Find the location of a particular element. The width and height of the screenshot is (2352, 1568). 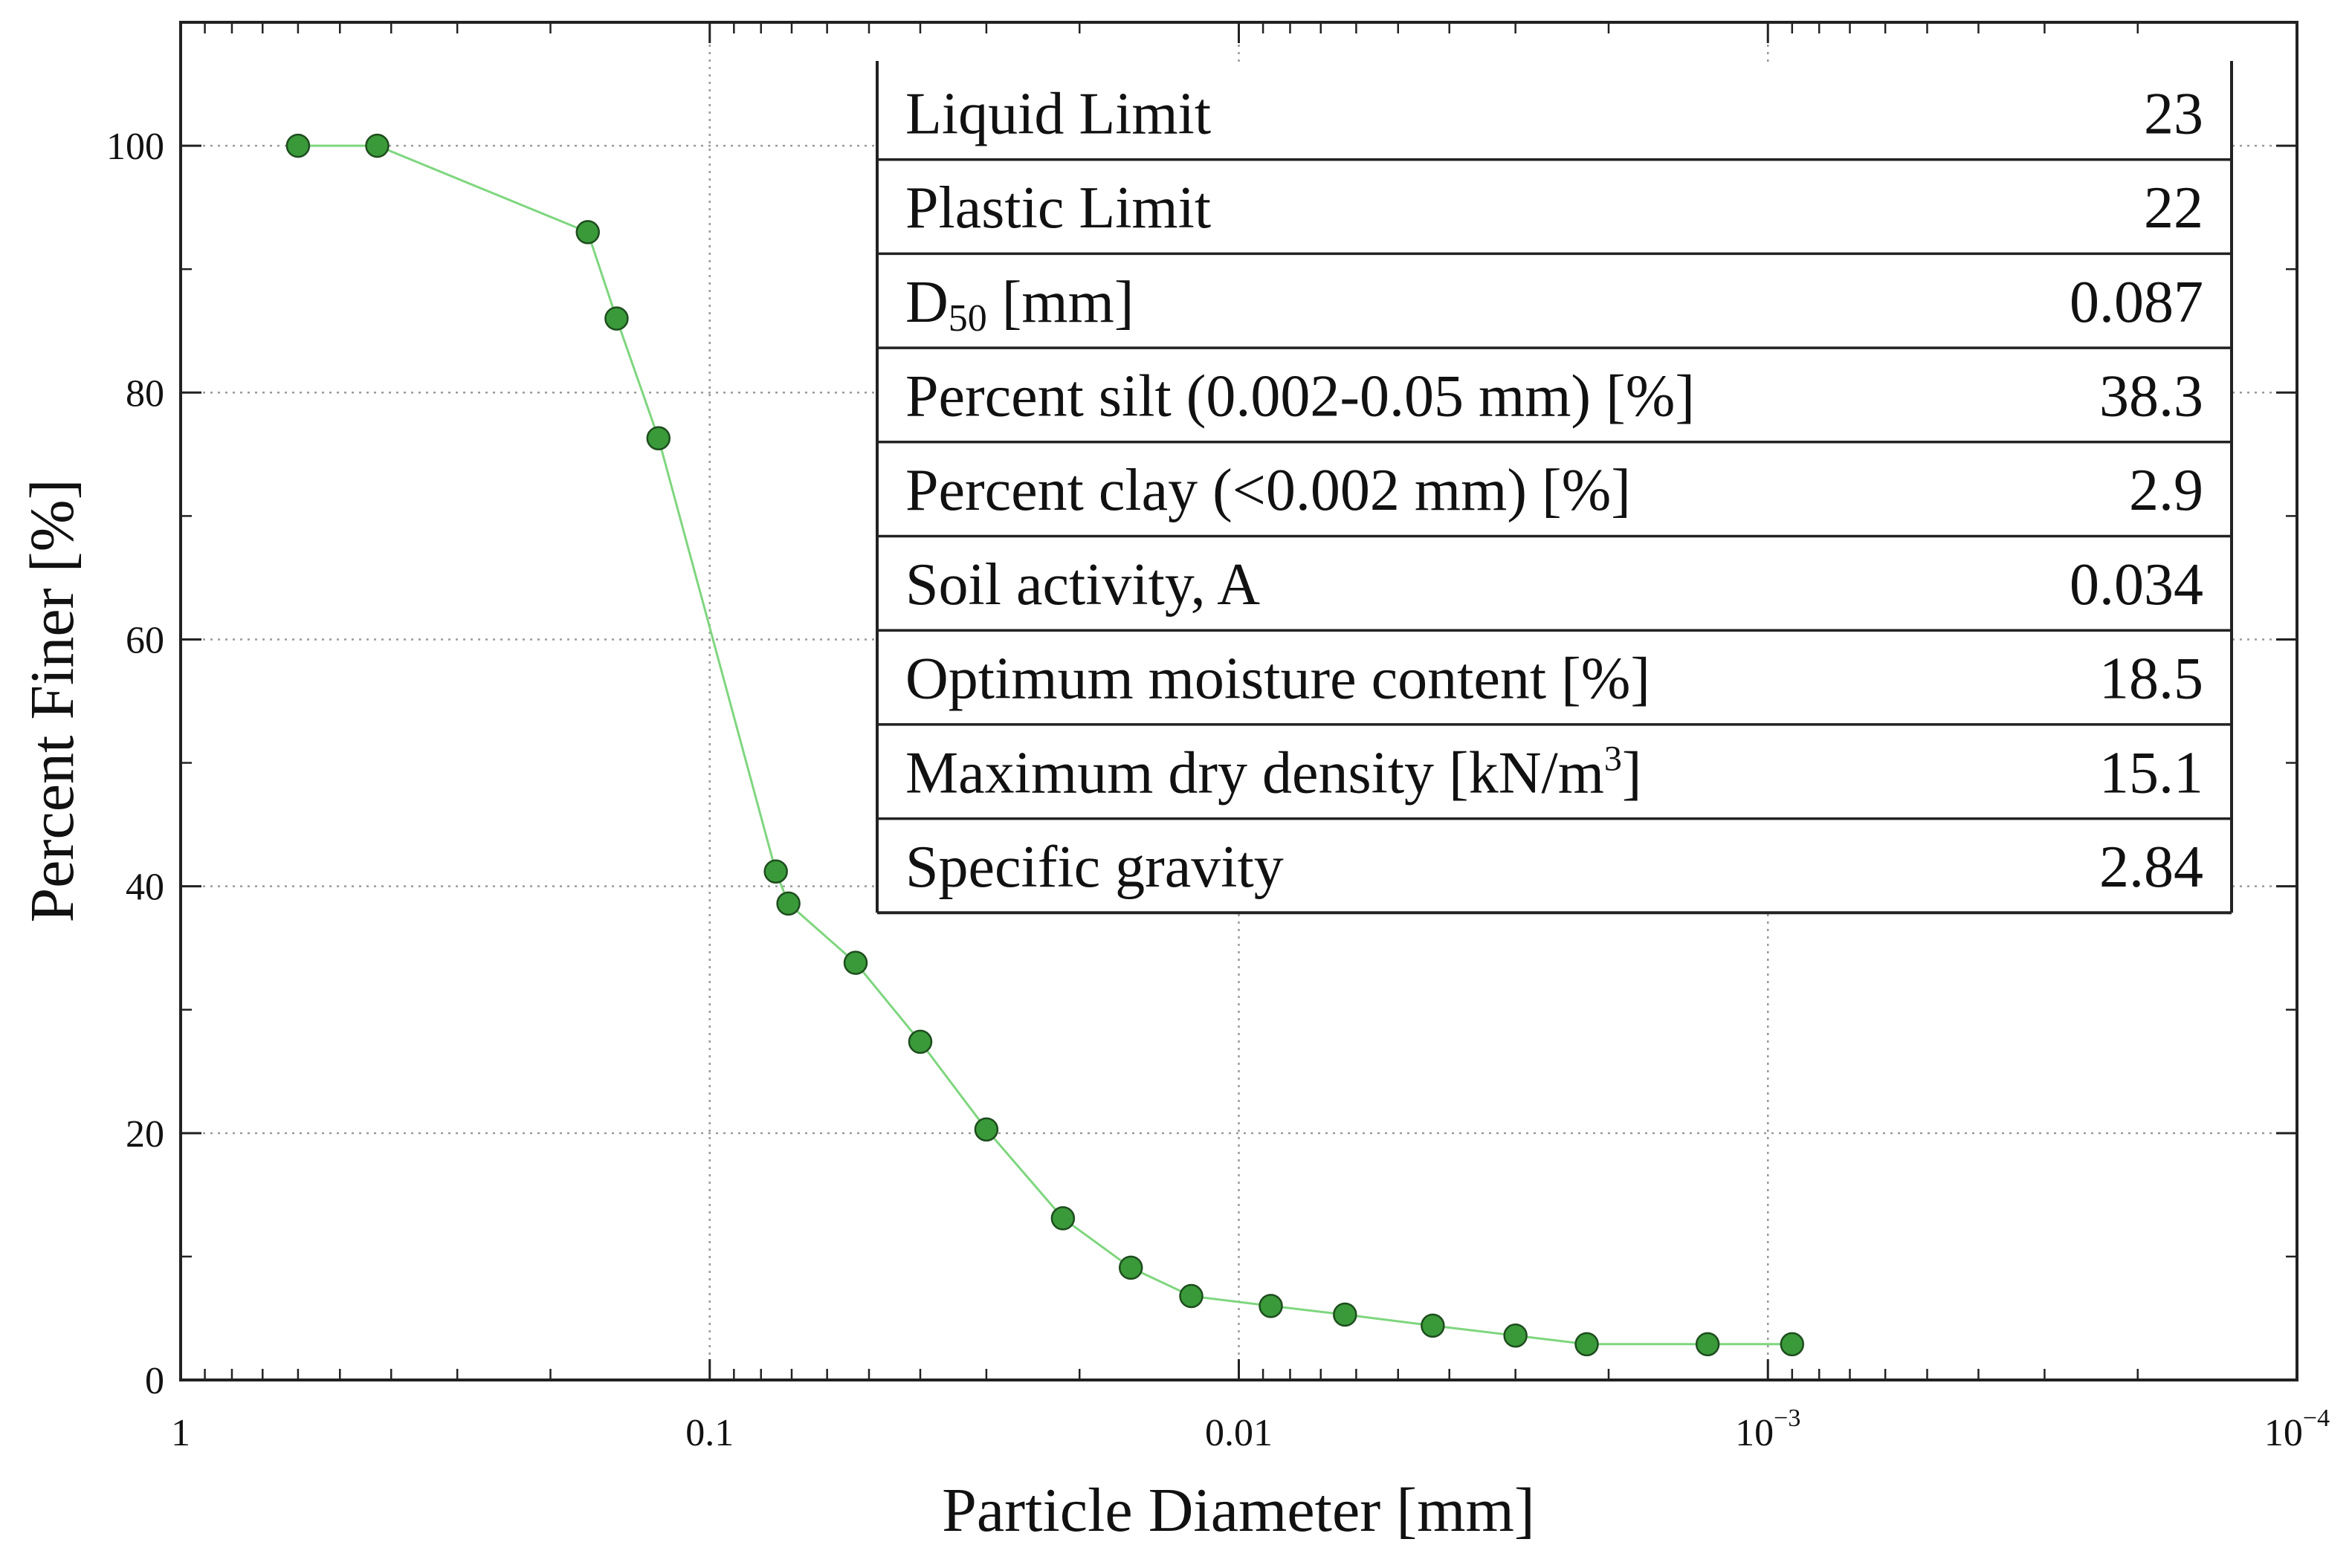

table-row-label: Optimum moisture content [%] is located at coordinates (1278, 679).